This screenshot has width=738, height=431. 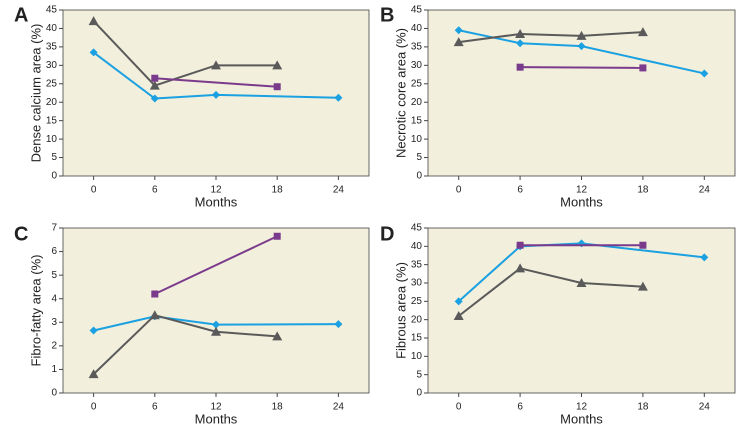 I want to click on y-axis-label: Dense calcium area (%), so click(x=35, y=93).